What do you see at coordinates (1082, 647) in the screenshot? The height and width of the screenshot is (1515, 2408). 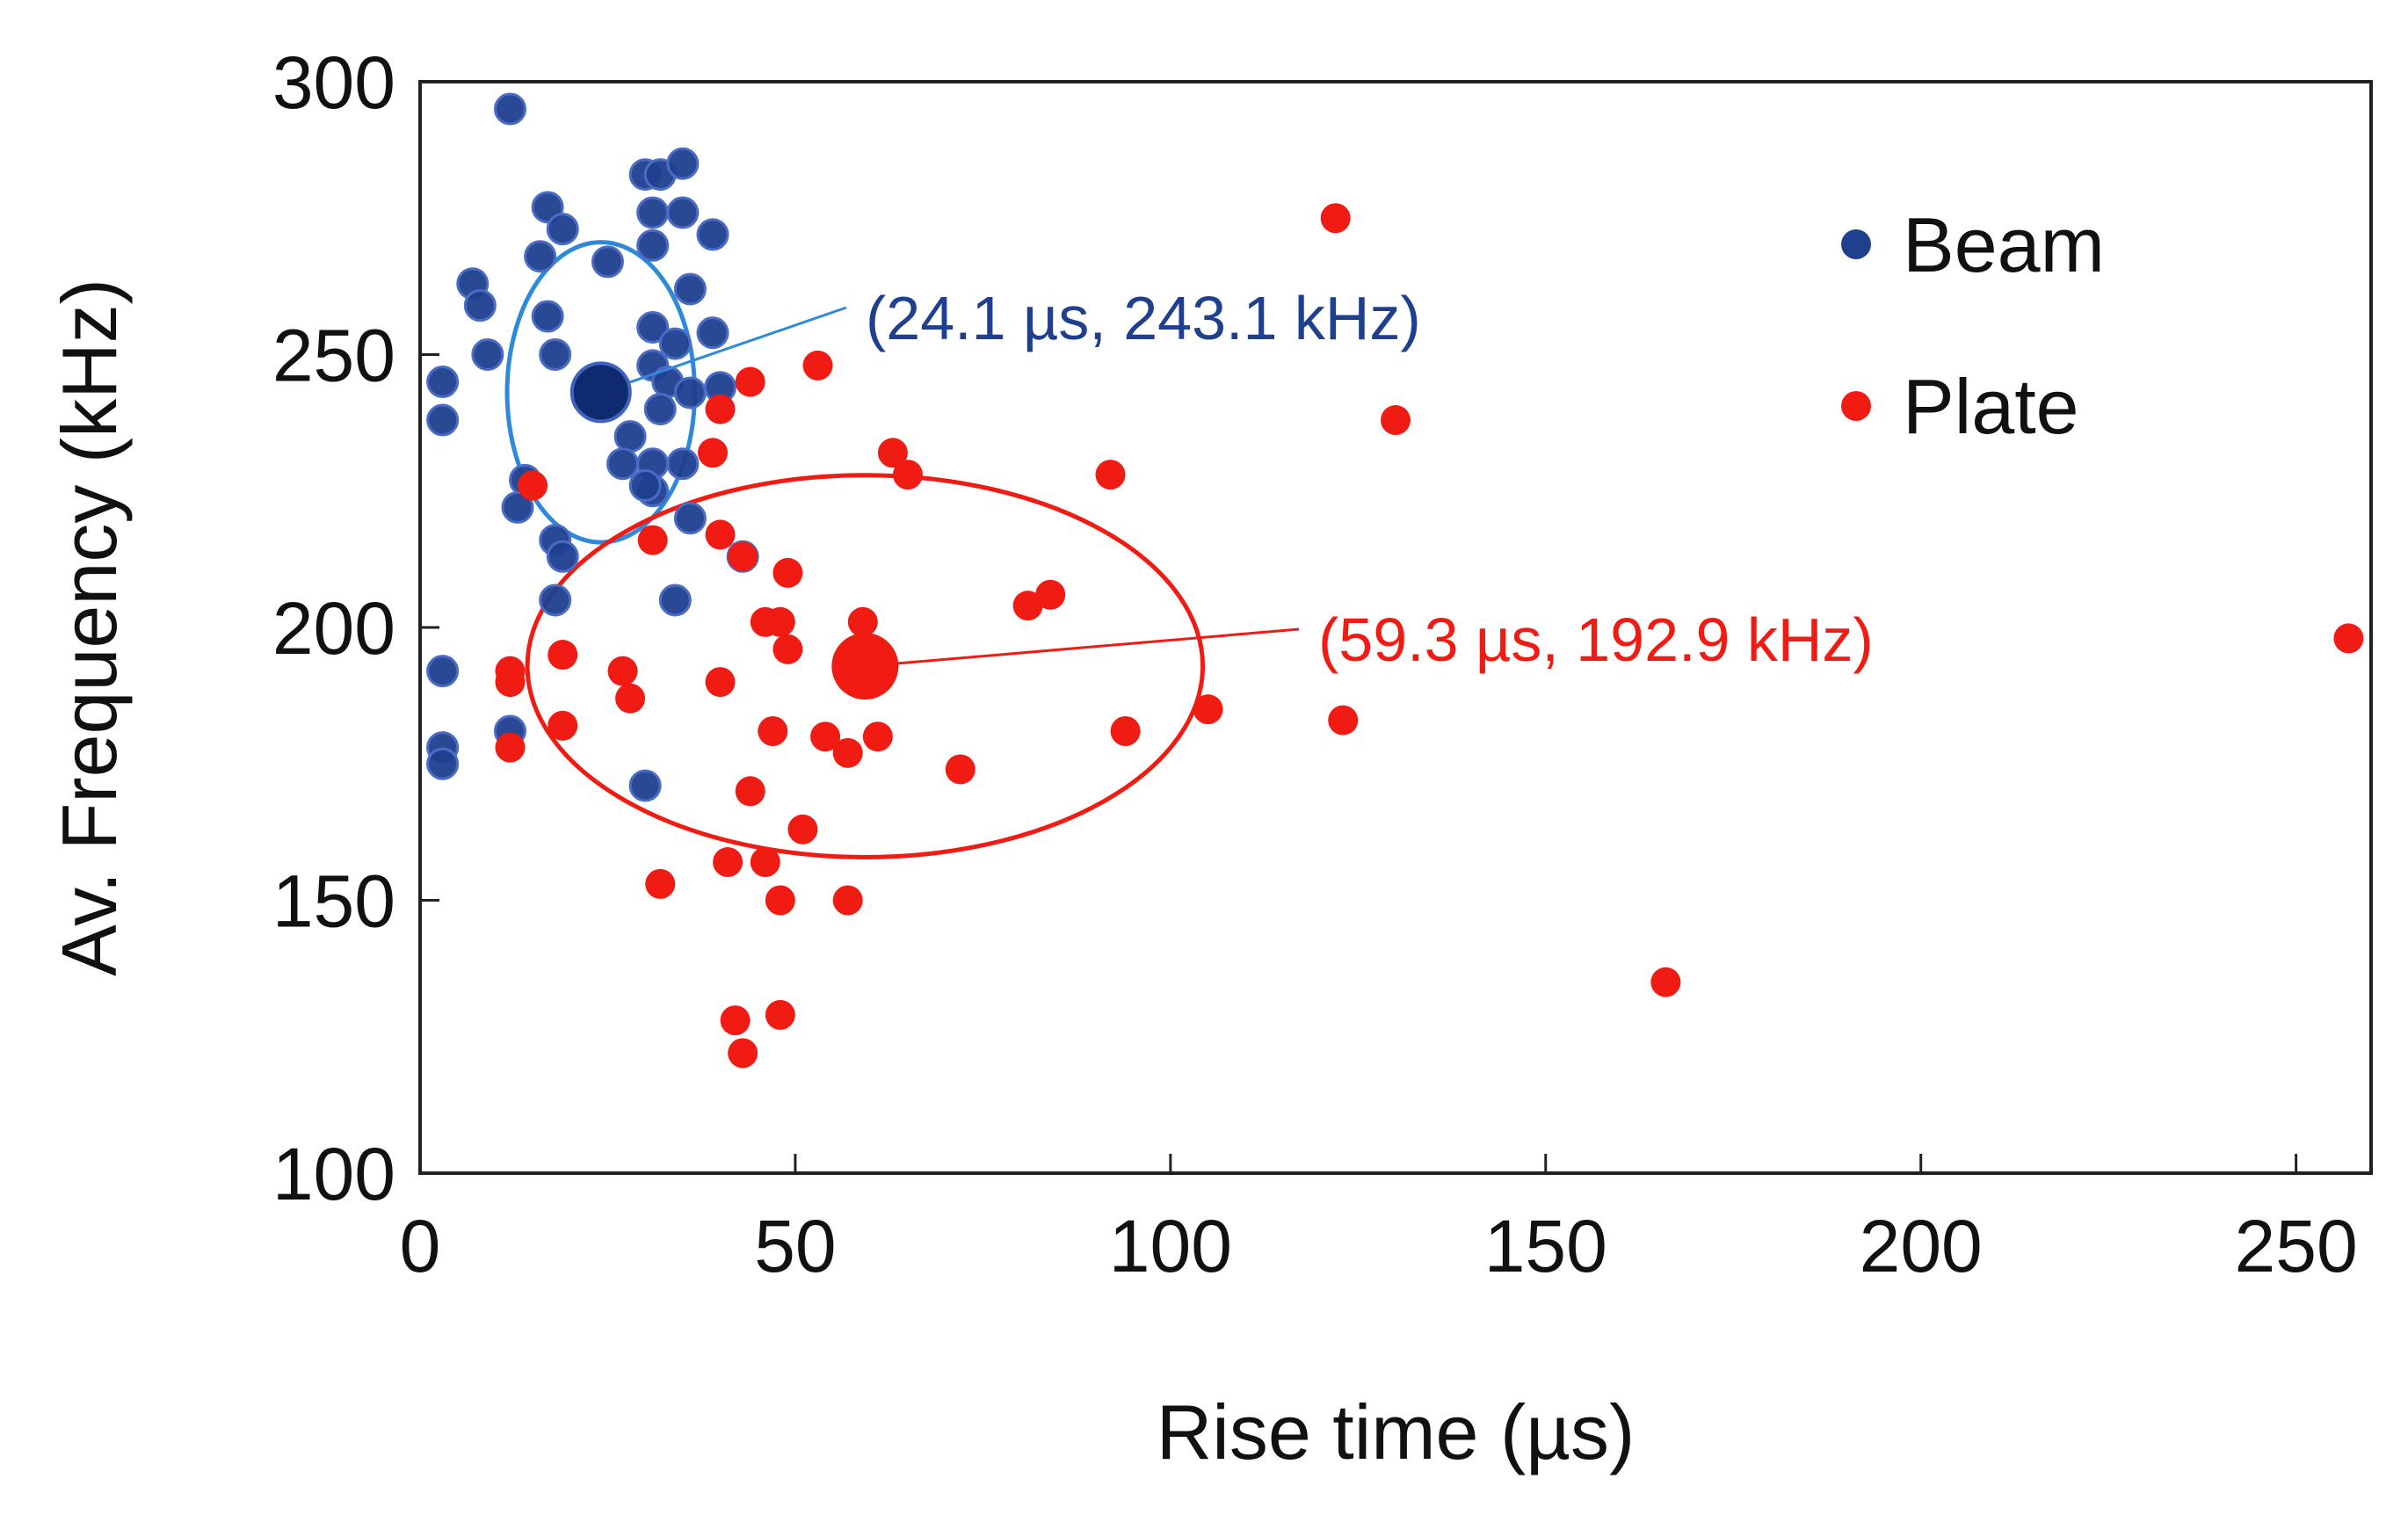 I see `leader-line-plate` at bounding box center [1082, 647].